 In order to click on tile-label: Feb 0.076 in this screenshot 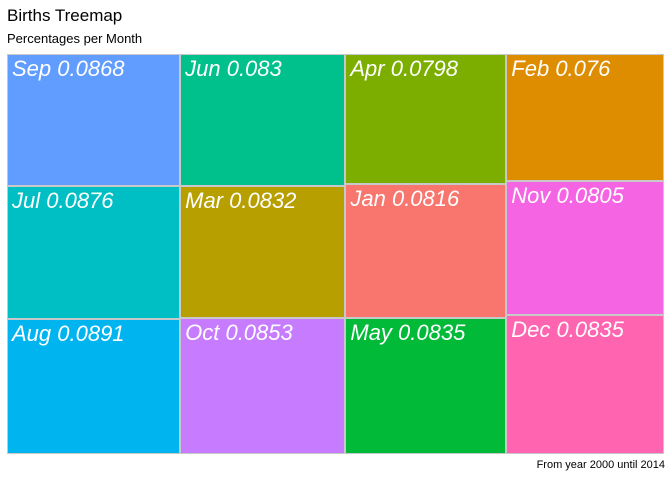, I will do `click(561, 68)`.